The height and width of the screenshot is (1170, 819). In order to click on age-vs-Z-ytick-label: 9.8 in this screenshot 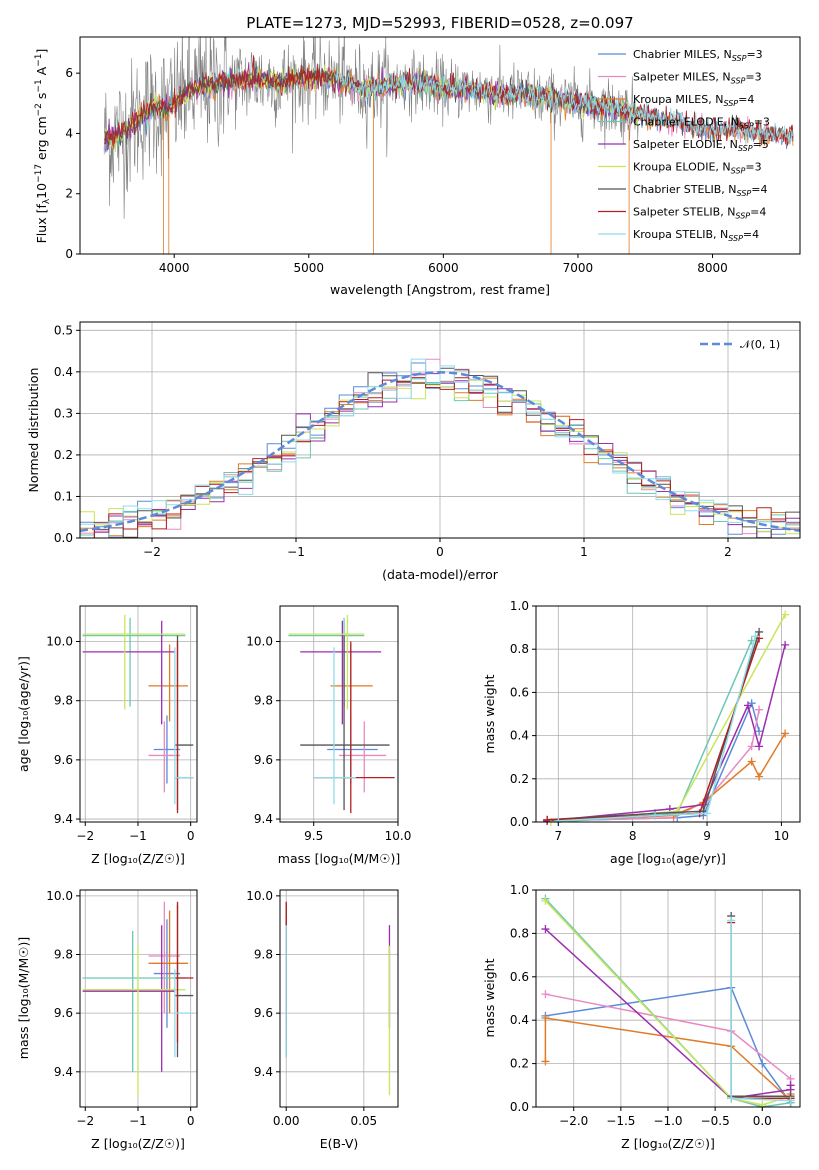, I will do `click(63, 701)`.